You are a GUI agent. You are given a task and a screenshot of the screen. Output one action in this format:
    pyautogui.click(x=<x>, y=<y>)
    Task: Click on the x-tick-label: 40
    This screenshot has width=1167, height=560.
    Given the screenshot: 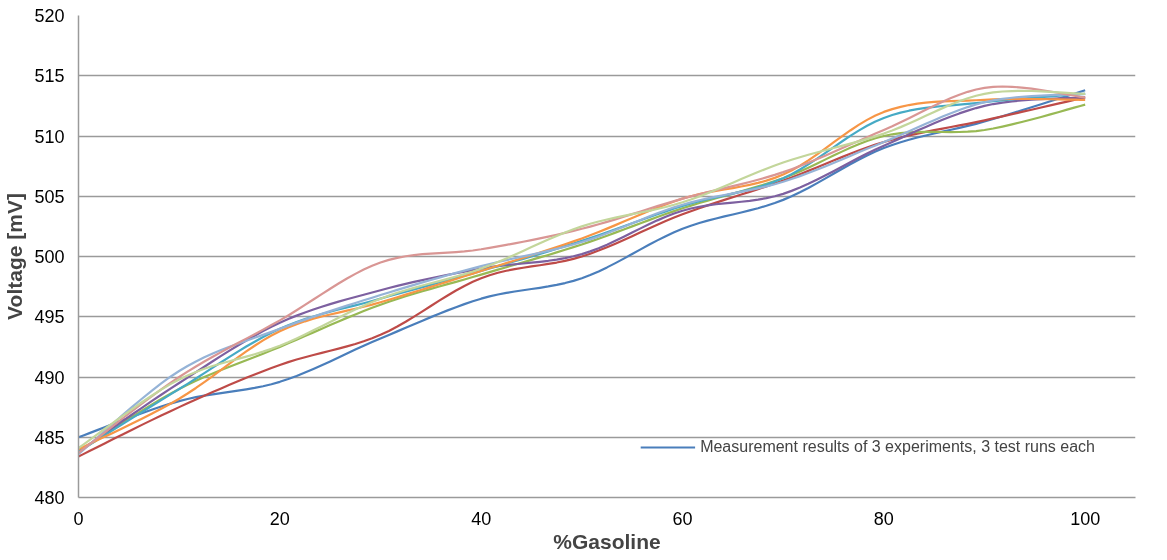 What is the action you would take?
    pyautogui.click(x=481, y=518)
    